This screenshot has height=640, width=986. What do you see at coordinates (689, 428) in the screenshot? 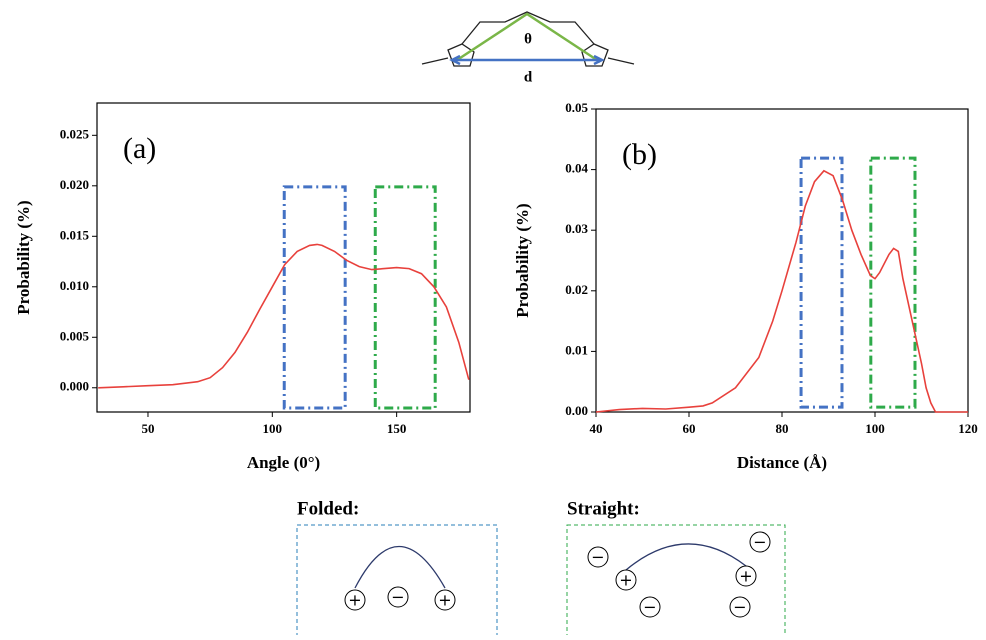
I see `x-tick-label: 60` at bounding box center [689, 428].